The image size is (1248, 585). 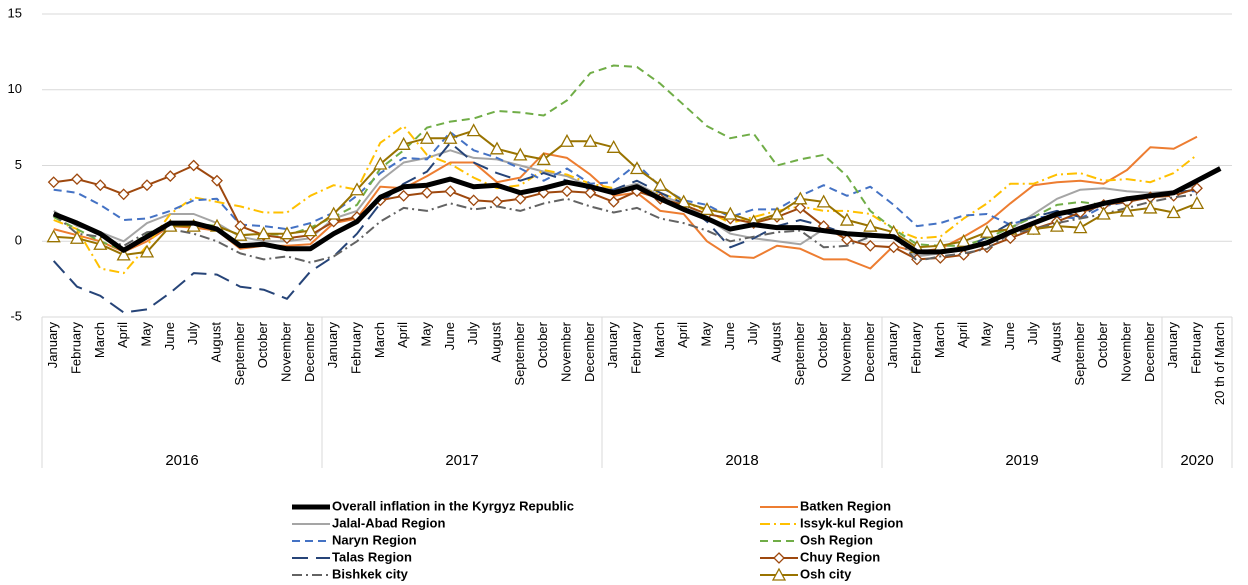 I want to click on legend-label: Osh city, so click(x=826, y=573).